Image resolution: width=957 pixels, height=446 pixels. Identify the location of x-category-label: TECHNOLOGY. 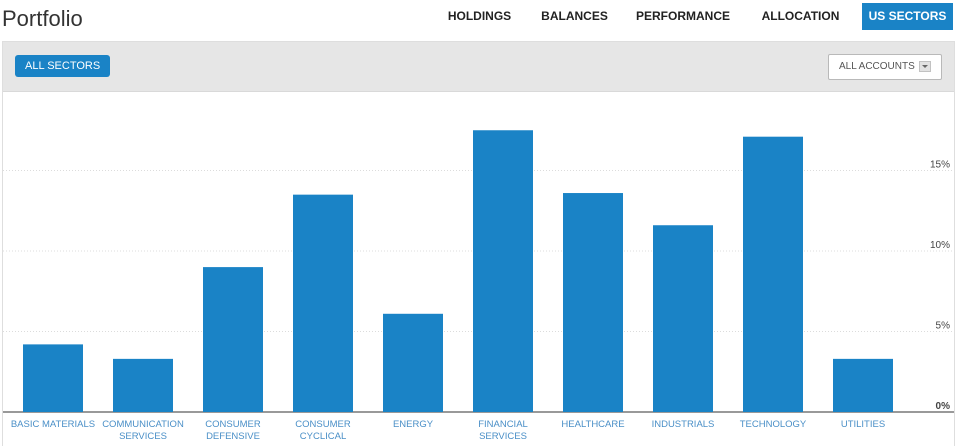
(773, 424).